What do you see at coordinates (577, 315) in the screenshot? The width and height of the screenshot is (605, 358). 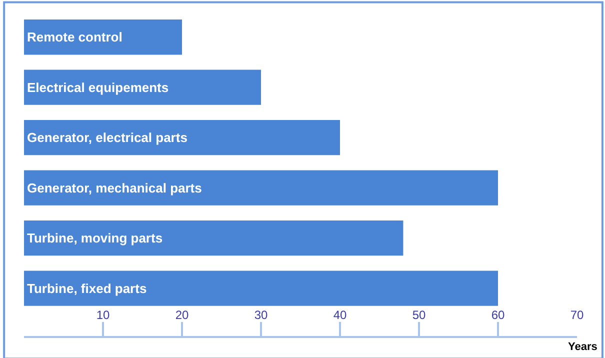 I see `x-tick-label: 70` at bounding box center [577, 315].